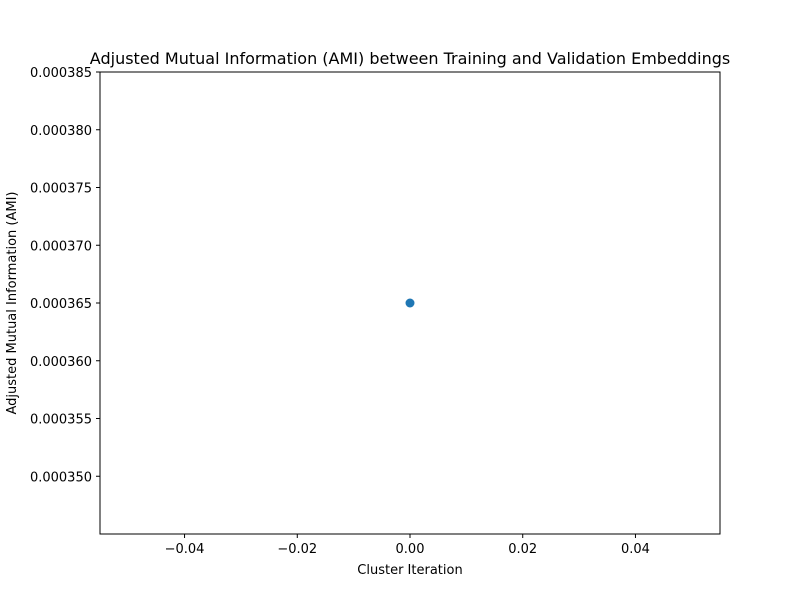 The width and height of the screenshot is (800, 600). What do you see at coordinates (61, 131) in the screenshot?
I see `y-tick-label: 0.000380` at bounding box center [61, 131].